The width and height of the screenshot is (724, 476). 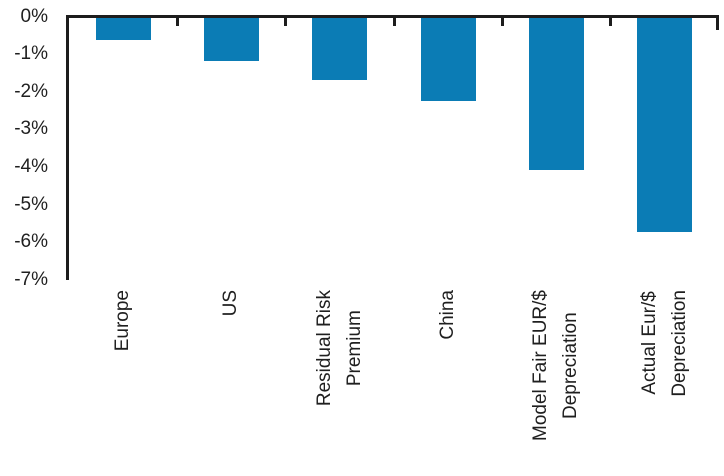 What do you see at coordinates (31, 279) in the screenshot?
I see `y-tick-label: -7%` at bounding box center [31, 279].